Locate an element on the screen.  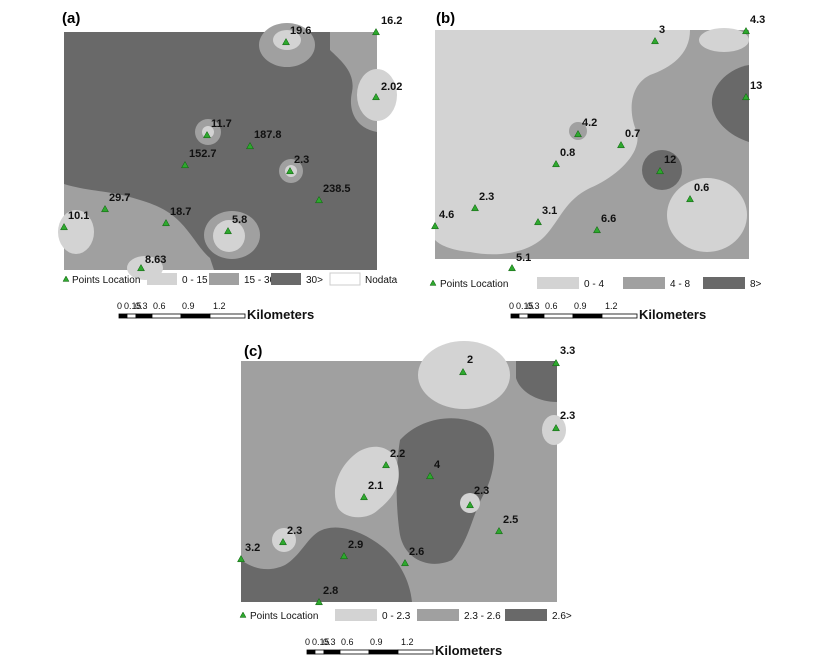
panel-b-map is located at coordinates (592, 143).